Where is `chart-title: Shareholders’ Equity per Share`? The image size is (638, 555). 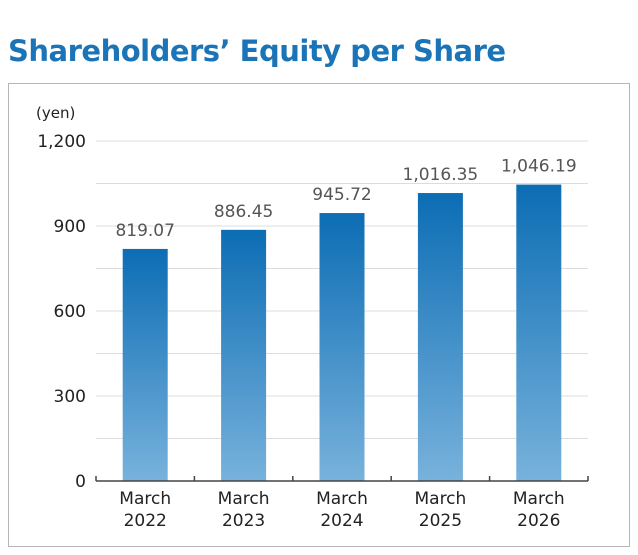 chart-title: Shareholders’ Equity per Share is located at coordinates (257, 51).